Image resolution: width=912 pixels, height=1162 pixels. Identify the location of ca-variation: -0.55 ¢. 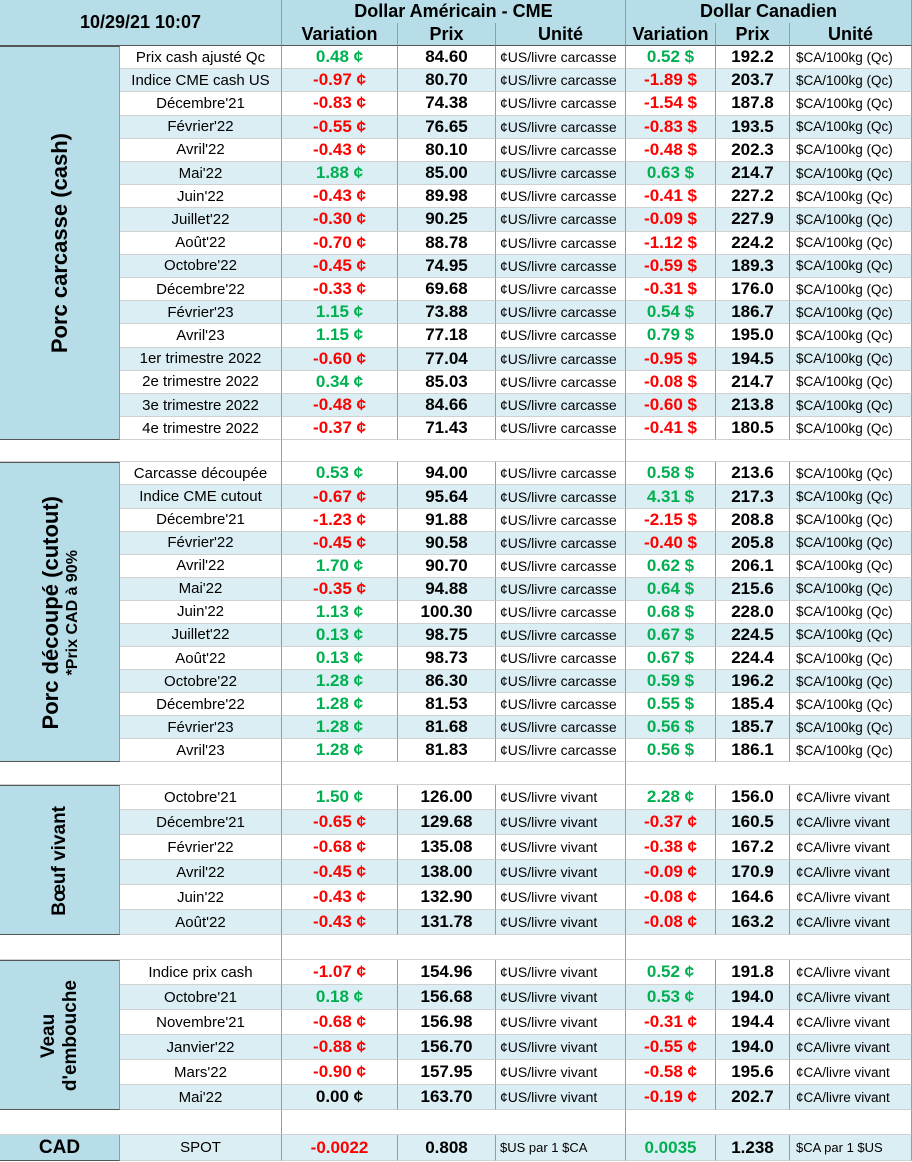
(671, 1048).